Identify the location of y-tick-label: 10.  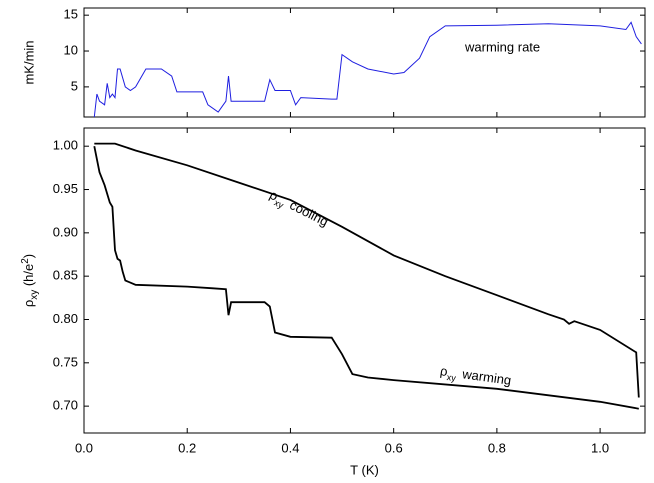
(71, 49).